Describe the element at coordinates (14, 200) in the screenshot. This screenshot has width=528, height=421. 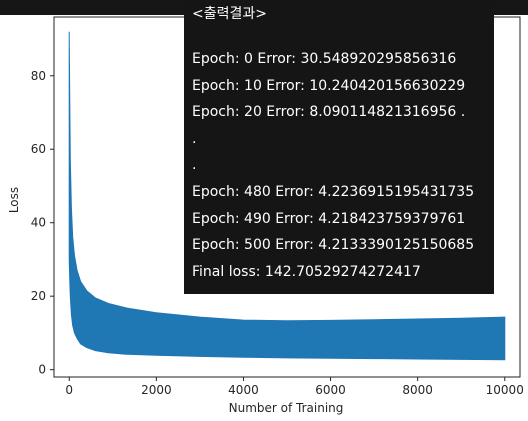
I see `y-axis-label: Loss` at that location.